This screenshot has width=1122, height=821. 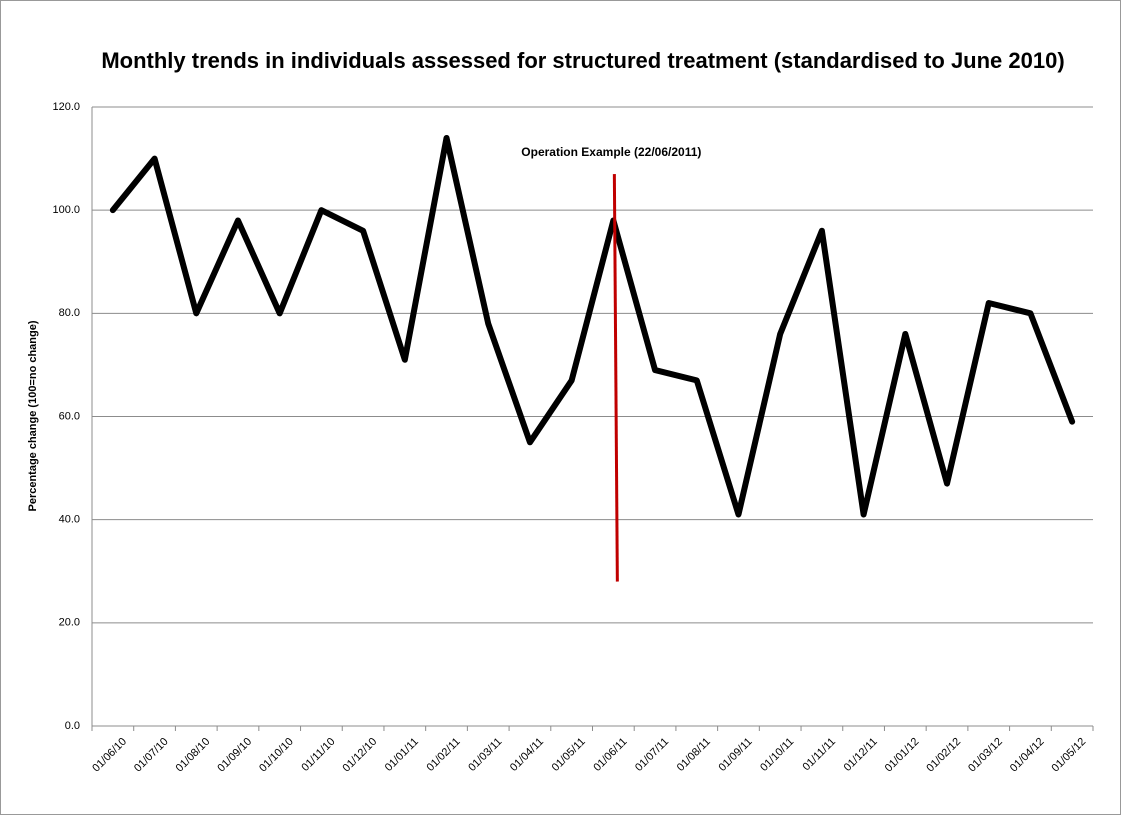 What do you see at coordinates (72, 726) in the screenshot?
I see `y-tick-label: 0.0` at bounding box center [72, 726].